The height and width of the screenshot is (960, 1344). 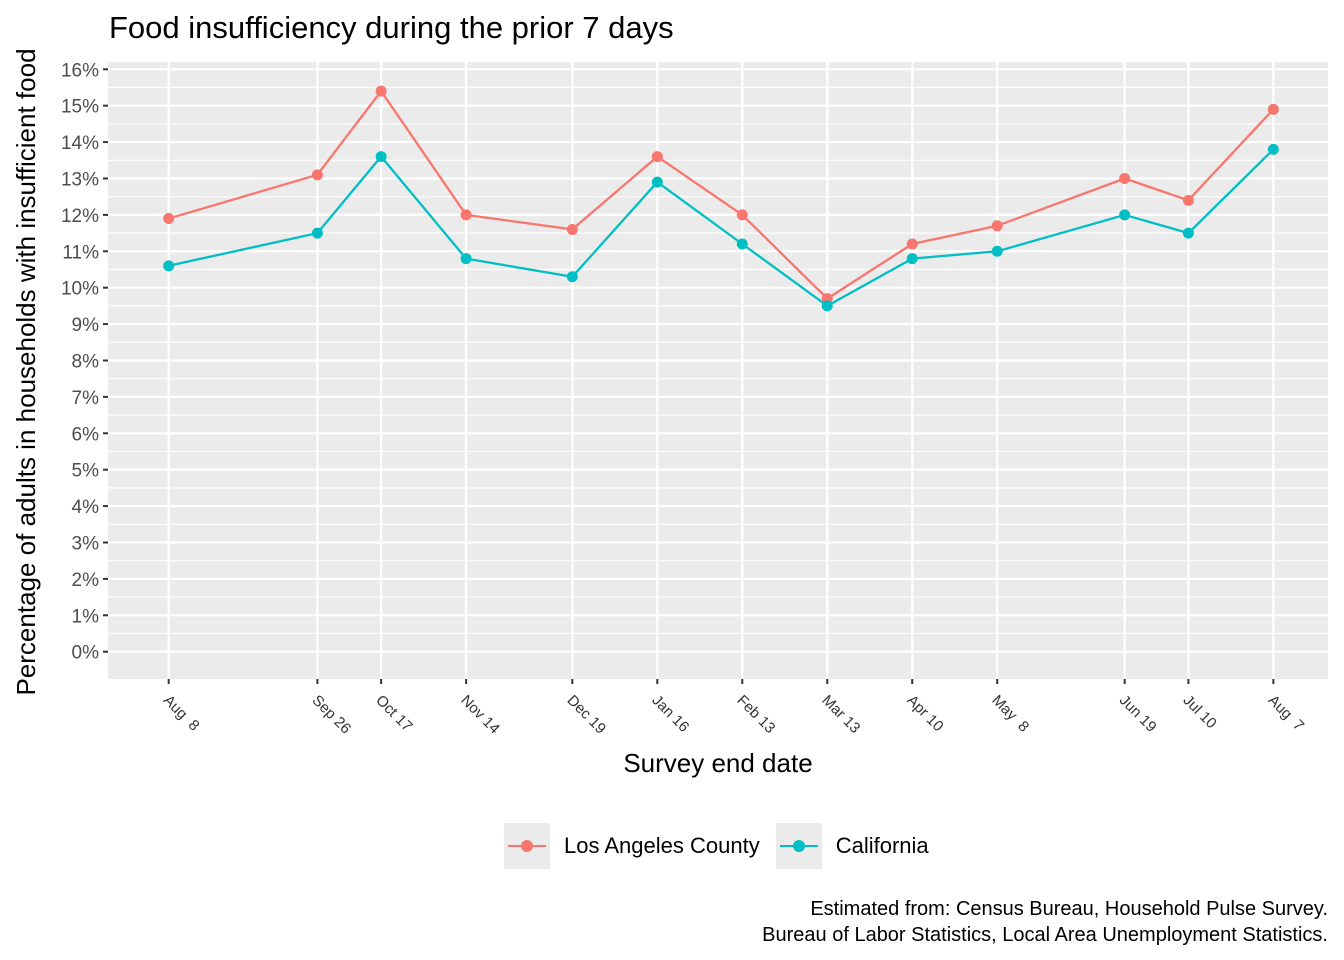 I want to click on x-tick-label: Oct 17, so click(x=393, y=713).